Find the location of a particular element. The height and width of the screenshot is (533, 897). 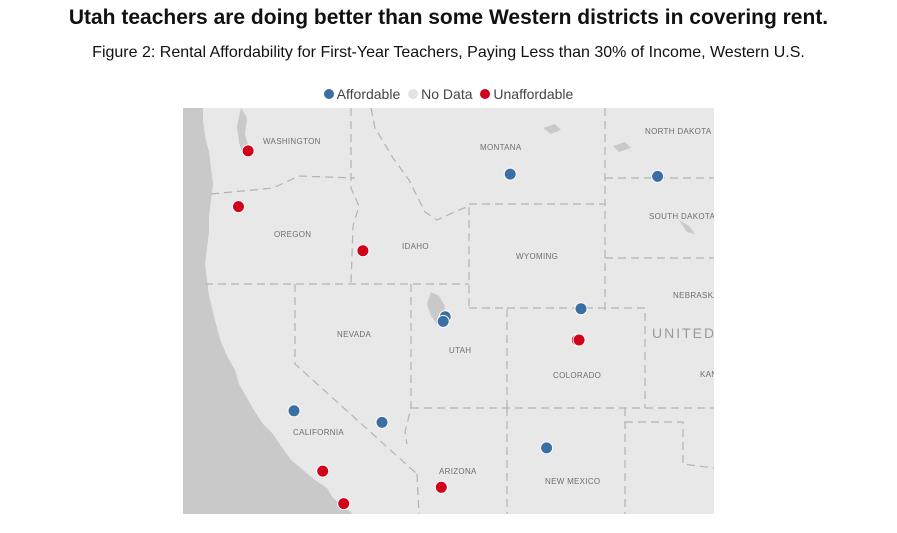

state-label-south-dakota: SOUTH DAKOTA is located at coordinates (681, 216).